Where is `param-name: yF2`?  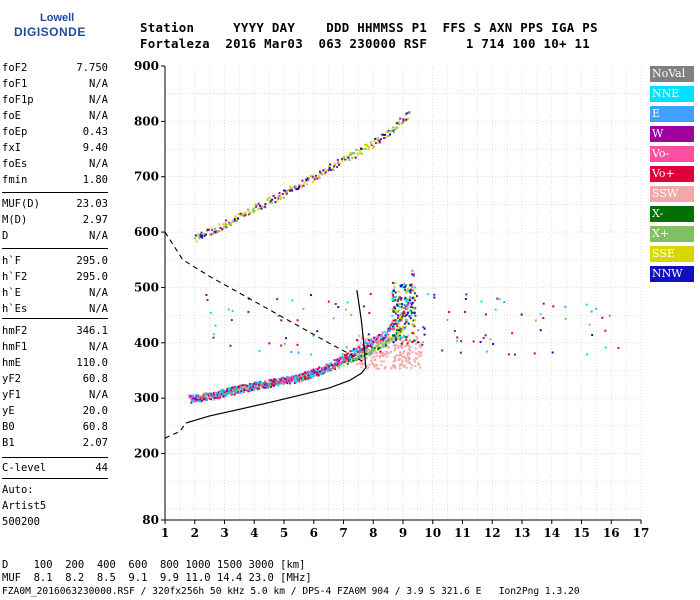 param-name: yF2 is located at coordinates (11, 379).